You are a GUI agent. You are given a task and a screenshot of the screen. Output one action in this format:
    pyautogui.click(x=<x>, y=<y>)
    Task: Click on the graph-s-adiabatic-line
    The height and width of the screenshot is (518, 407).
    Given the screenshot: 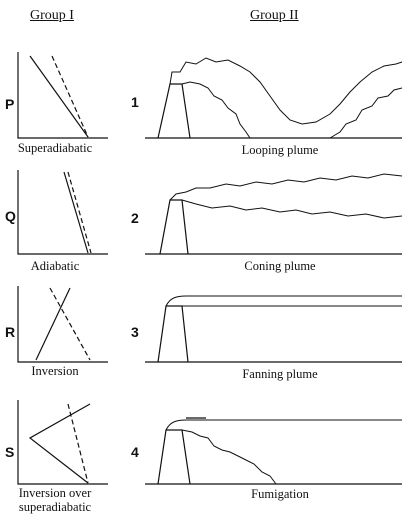 What is the action you would take?
    pyautogui.click(x=78, y=443)
    